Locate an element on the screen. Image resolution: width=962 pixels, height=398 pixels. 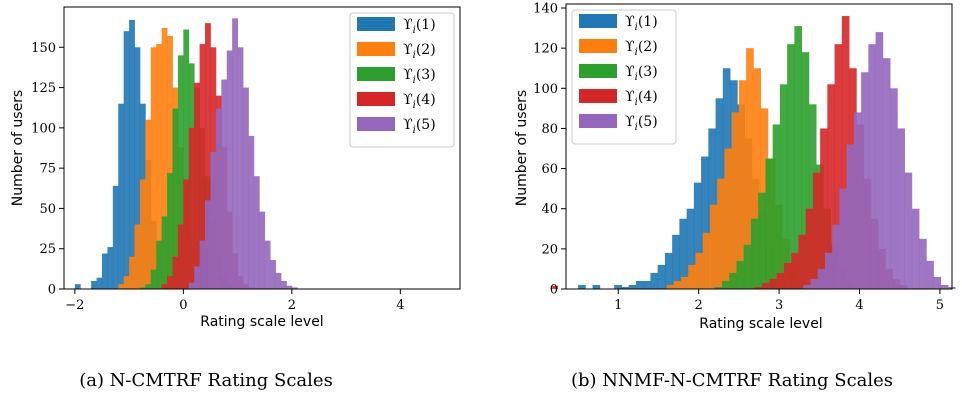
y-tick-label-b-0: 0 is located at coordinates (554, 290).